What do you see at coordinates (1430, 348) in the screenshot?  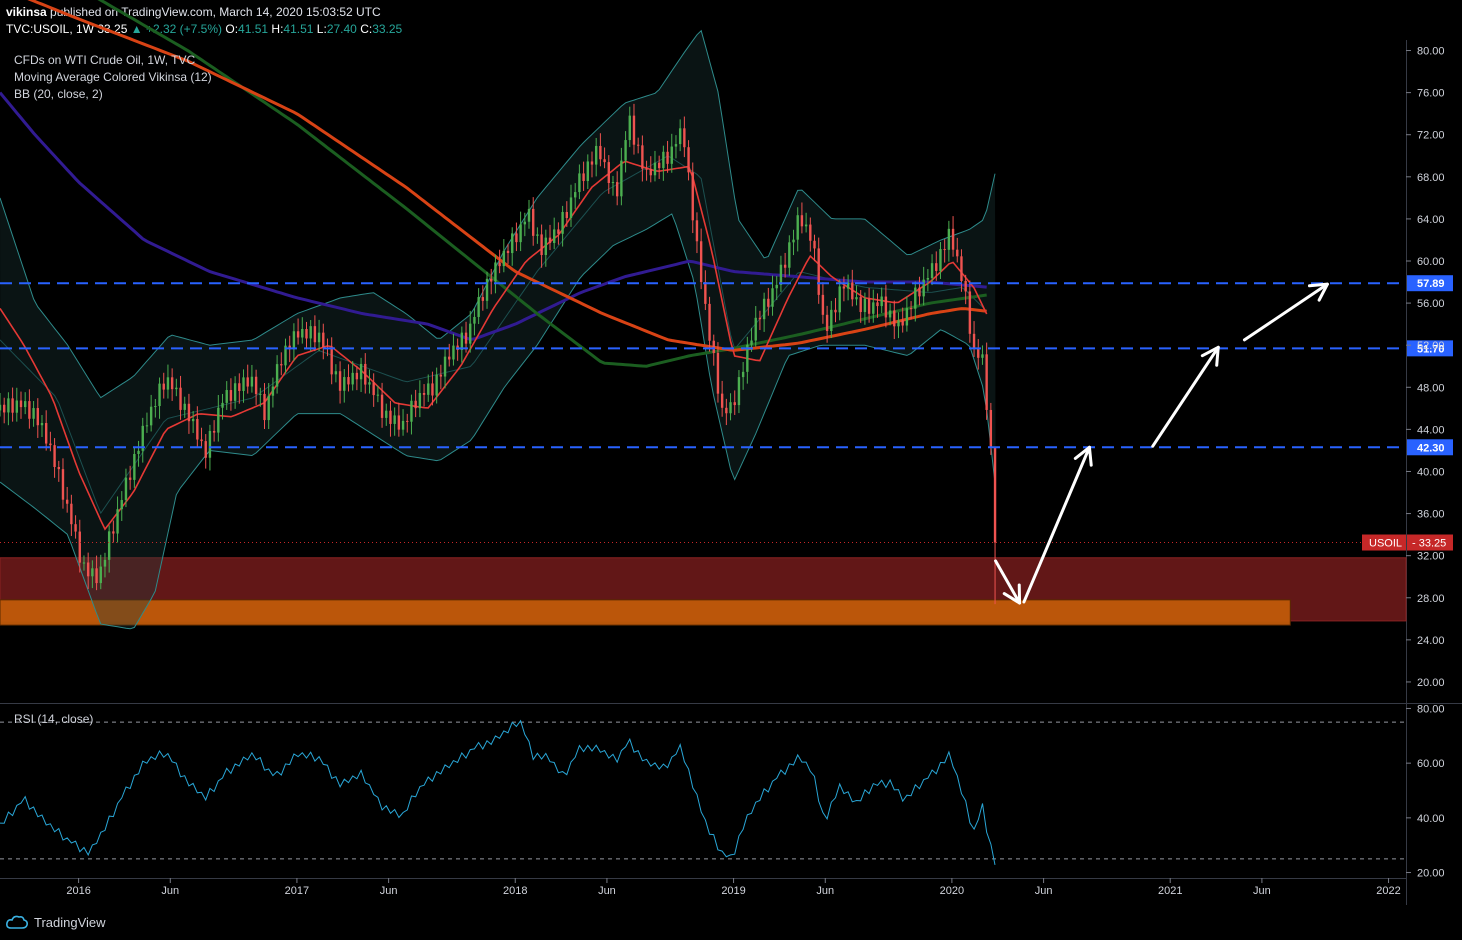 I see `level-tag-51.70` at bounding box center [1430, 348].